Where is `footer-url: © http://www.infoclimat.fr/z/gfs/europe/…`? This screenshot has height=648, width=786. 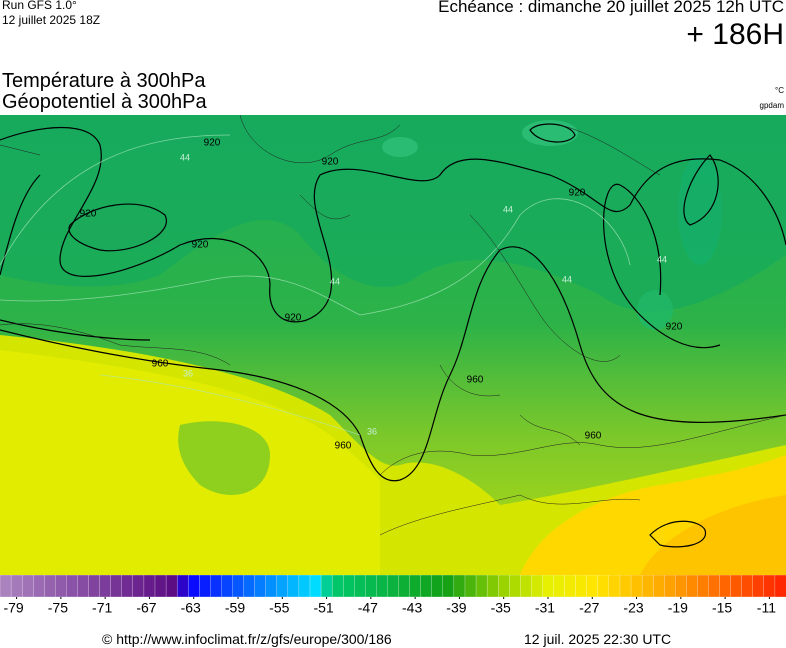 footer-url: © http://www.infoclimat.fr/z/gfs/europe/… is located at coordinates (247, 639).